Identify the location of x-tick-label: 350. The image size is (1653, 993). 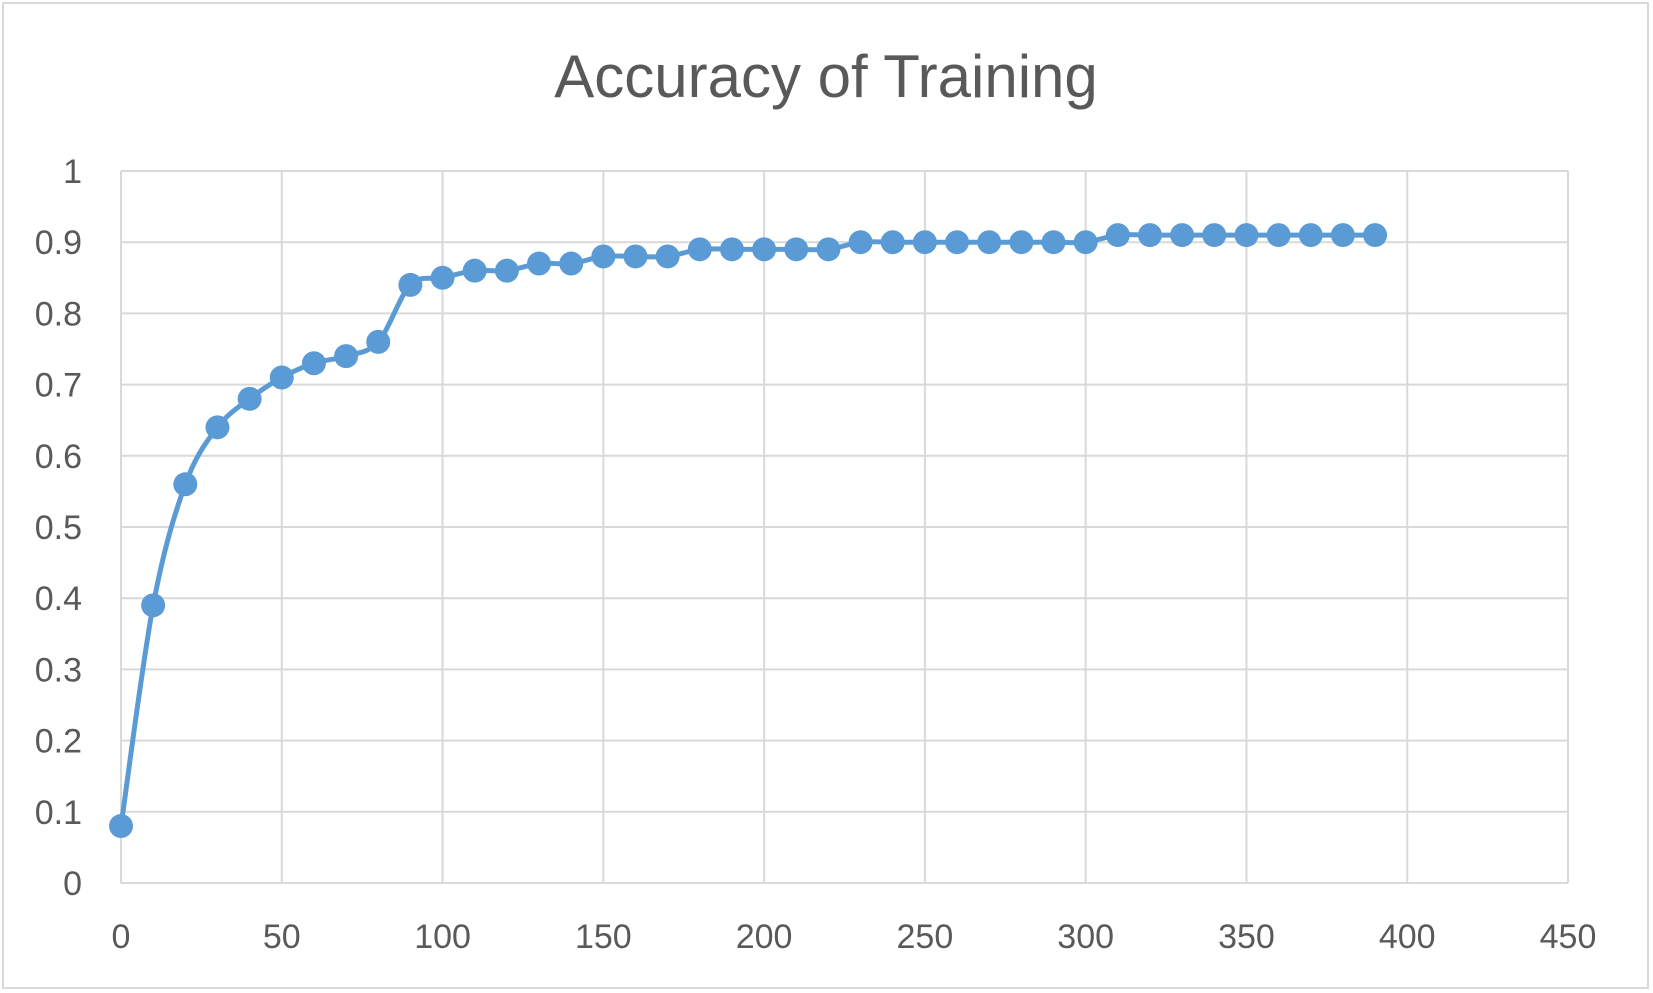
(1246, 937).